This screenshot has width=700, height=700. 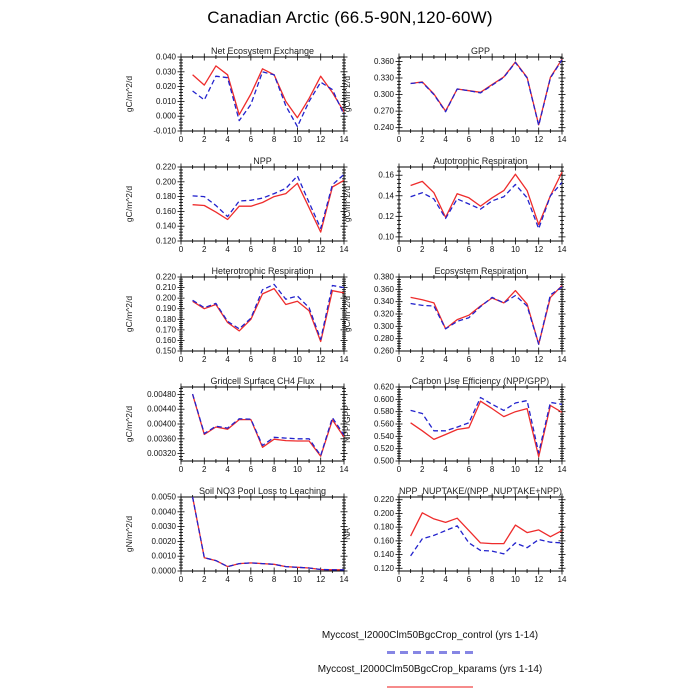 What do you see at coordinates (480, 51) in the screenshot?
I see `panel-title: GPP` at bounding box center [480, 51].